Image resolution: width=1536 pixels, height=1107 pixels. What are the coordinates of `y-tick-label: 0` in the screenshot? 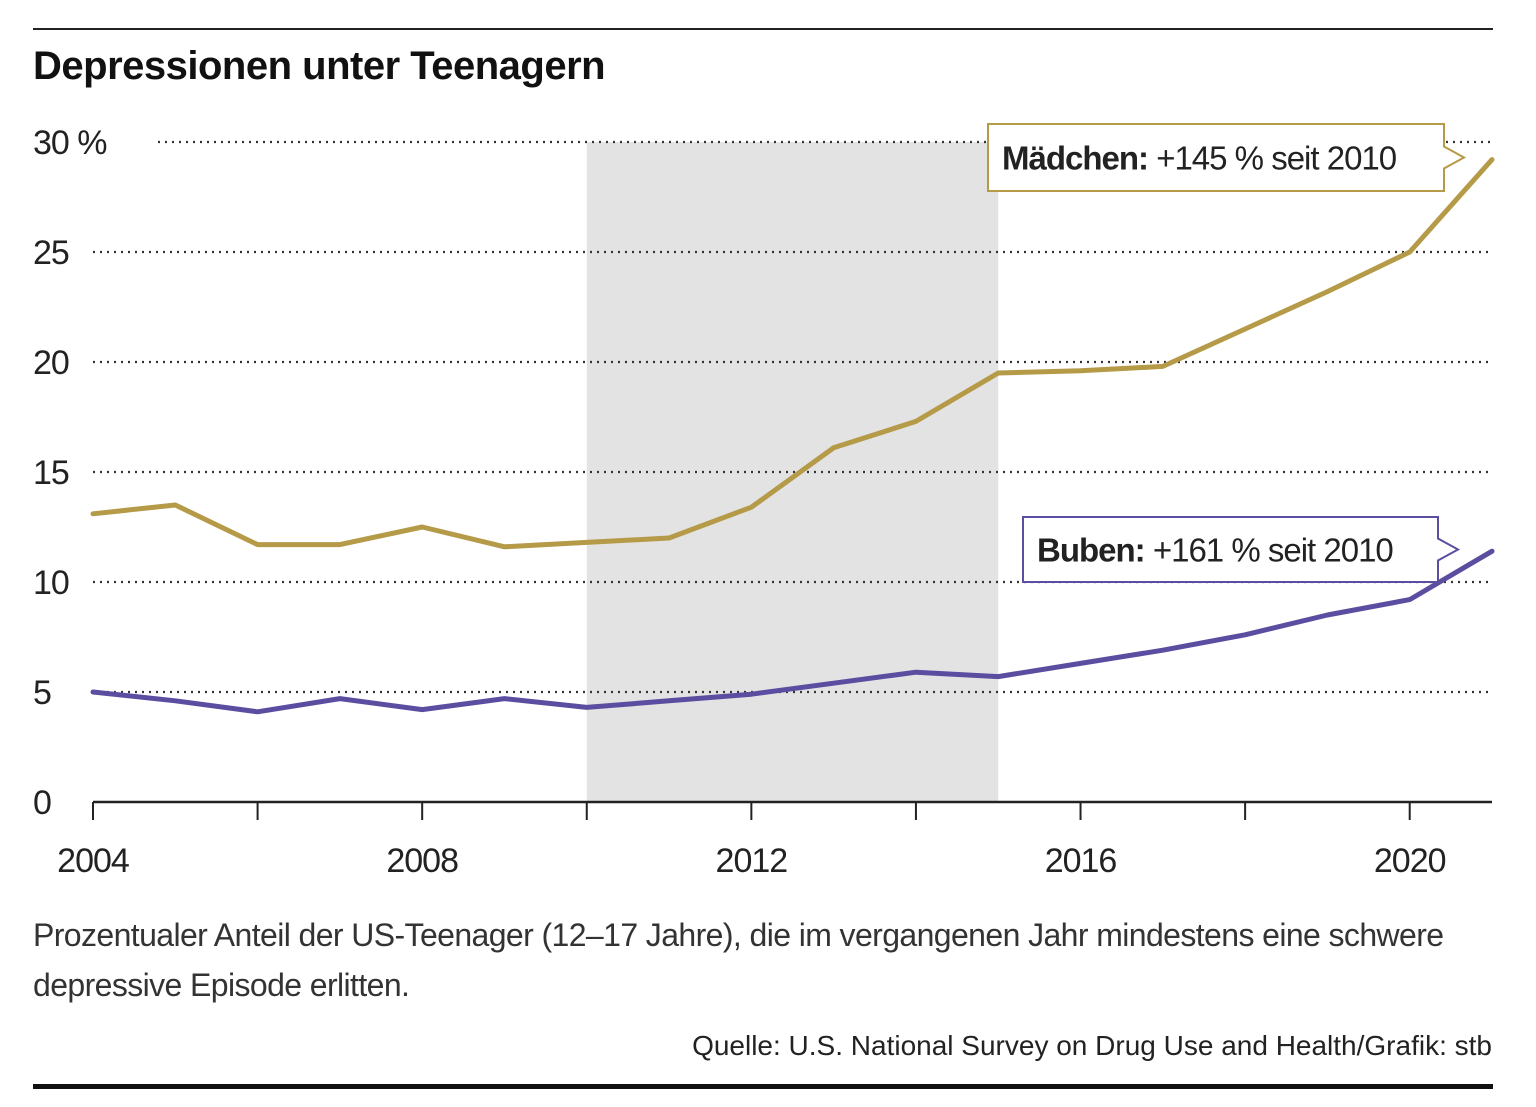 It's located at (42, 803).